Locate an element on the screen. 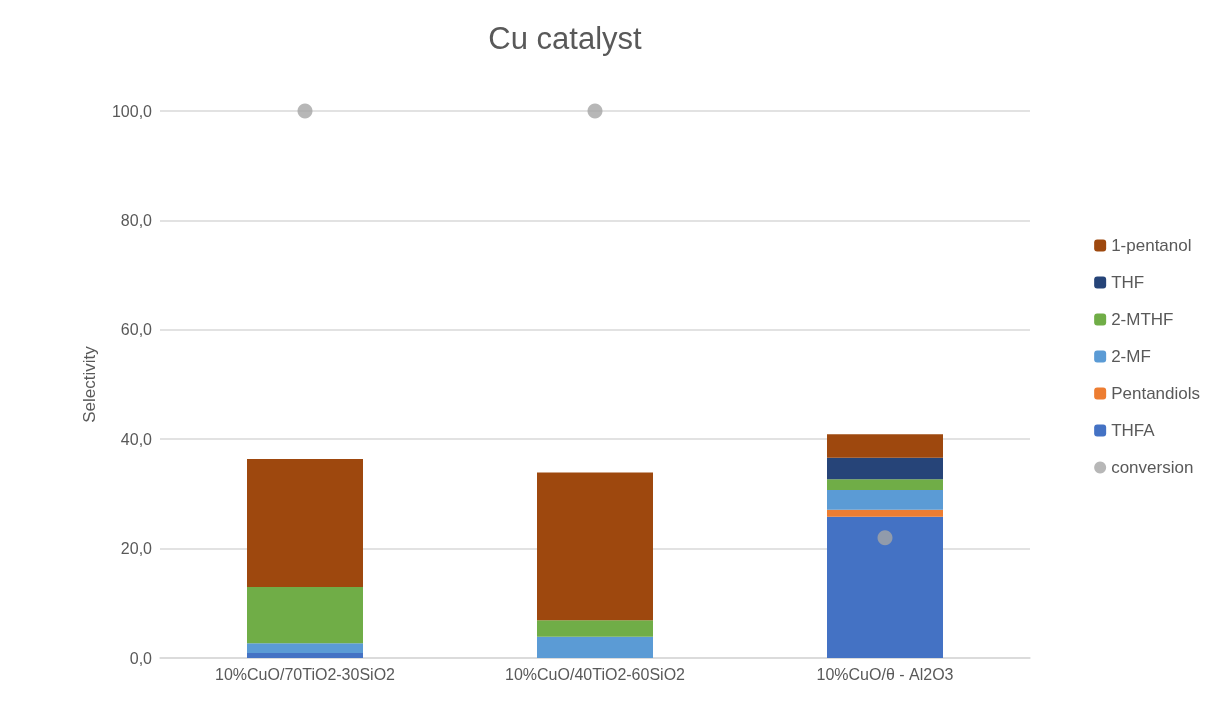 The image size is (1225, 713). legend-label: conversion is located at coordinates (1152, 467).